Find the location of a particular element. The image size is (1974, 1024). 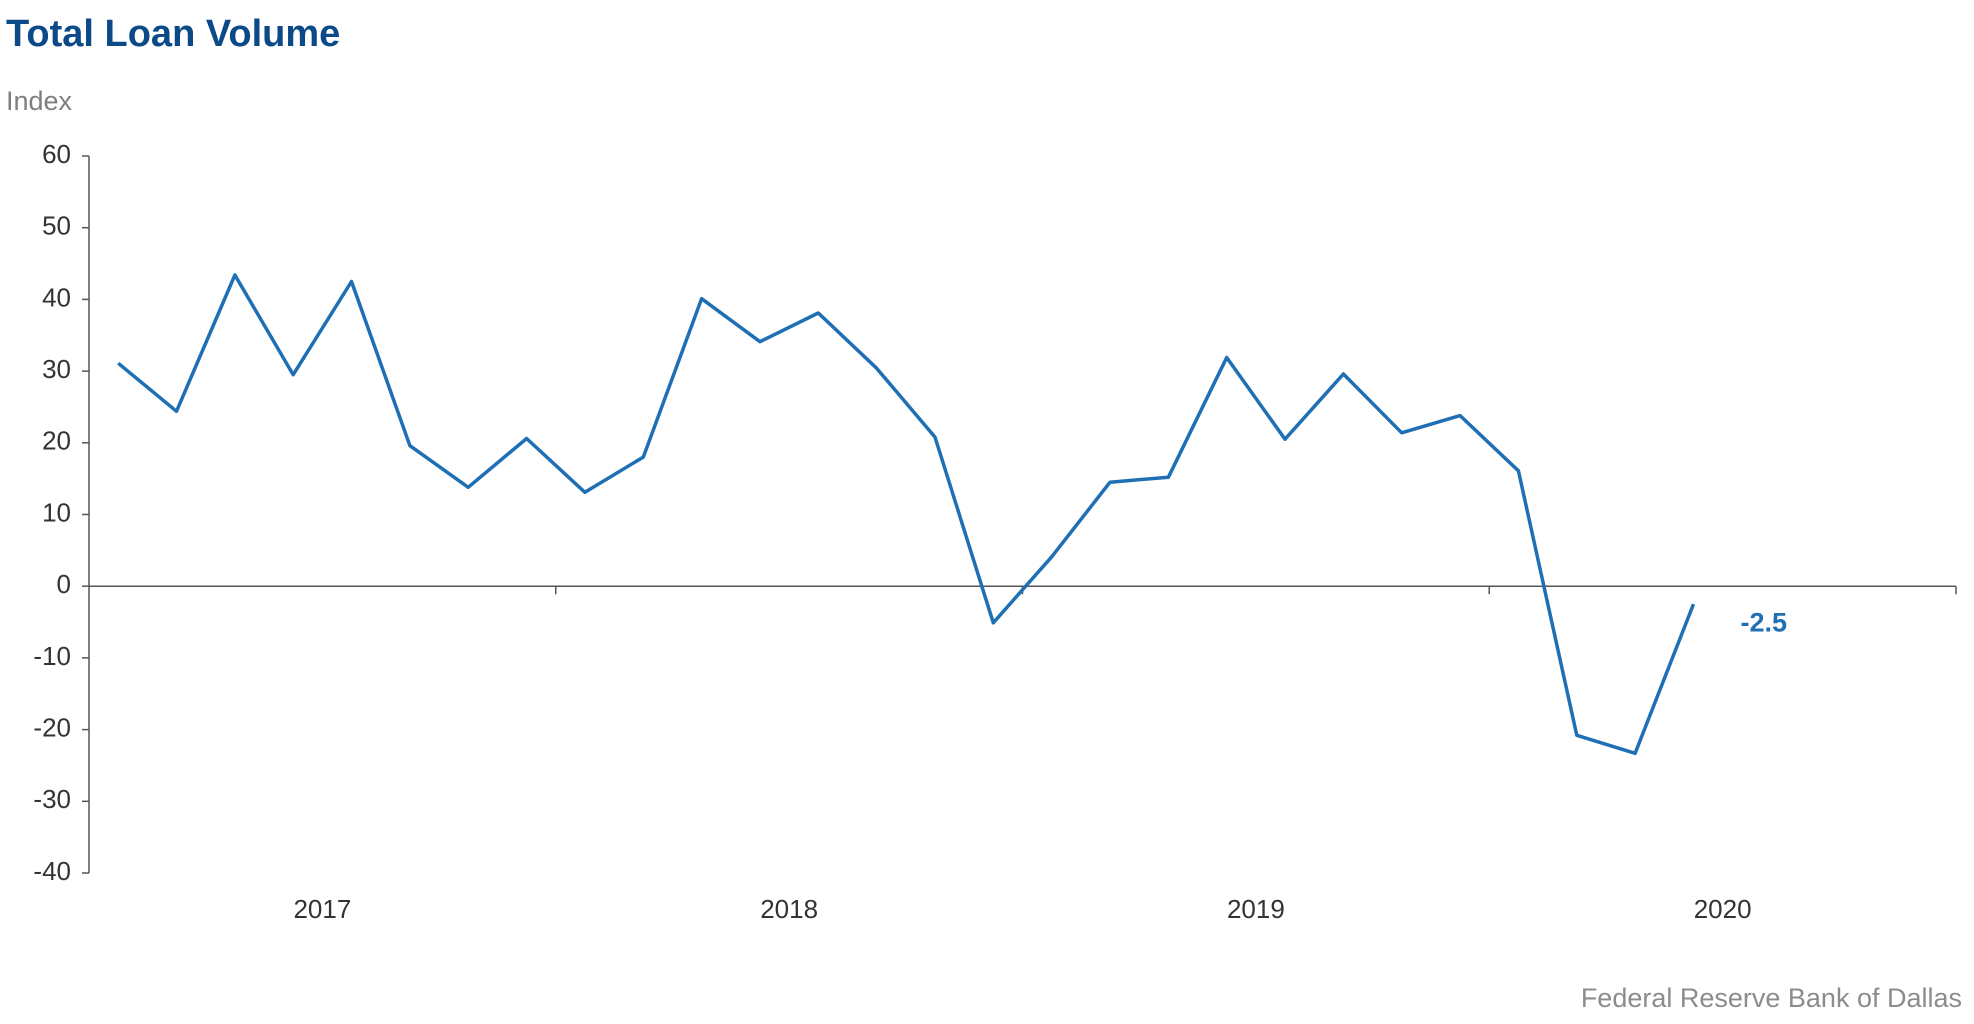

y-tick-label: 10 is located at coordinates (56, 512).